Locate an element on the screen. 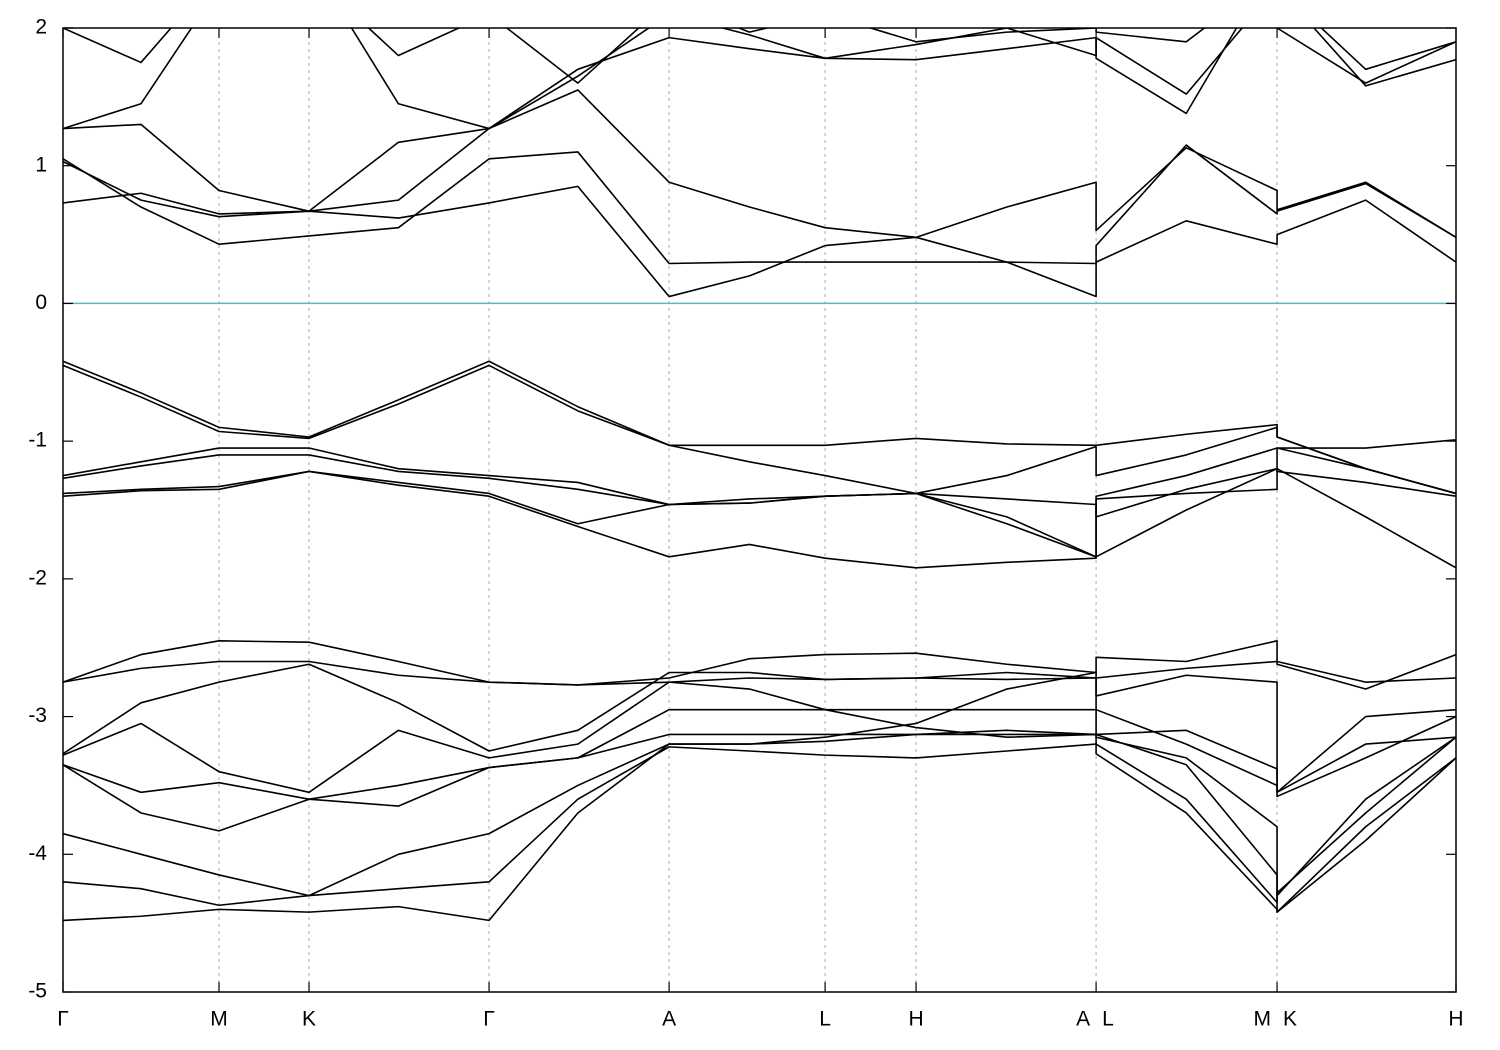  y-tick-label: 1 is located at coordinates (41, 164).